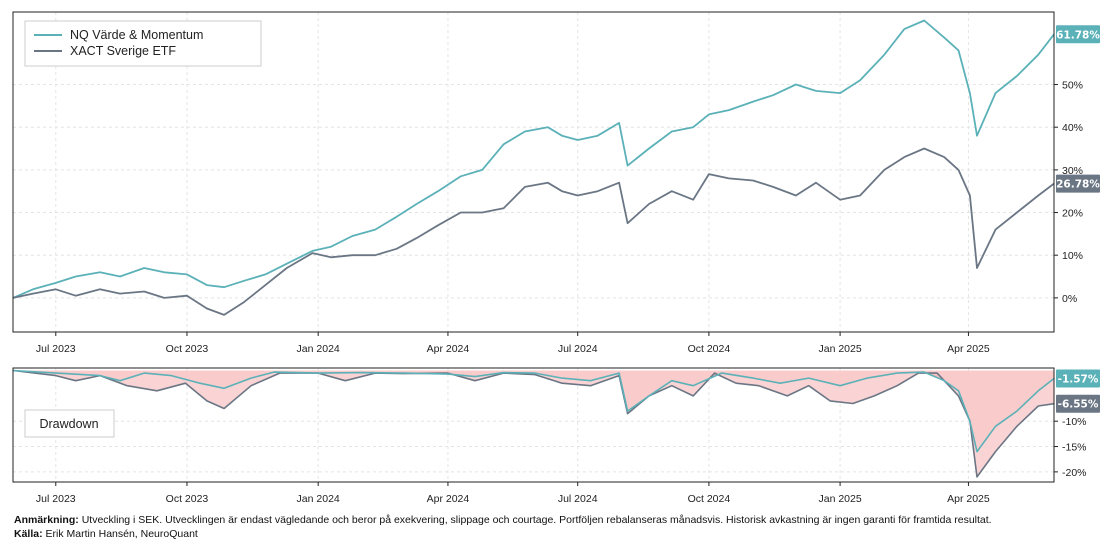  What do you see at coordinates (1074, 448) in the screenshot?
I see `drawdown-ytick-label: -15%` at bounding box center [1074, 448].